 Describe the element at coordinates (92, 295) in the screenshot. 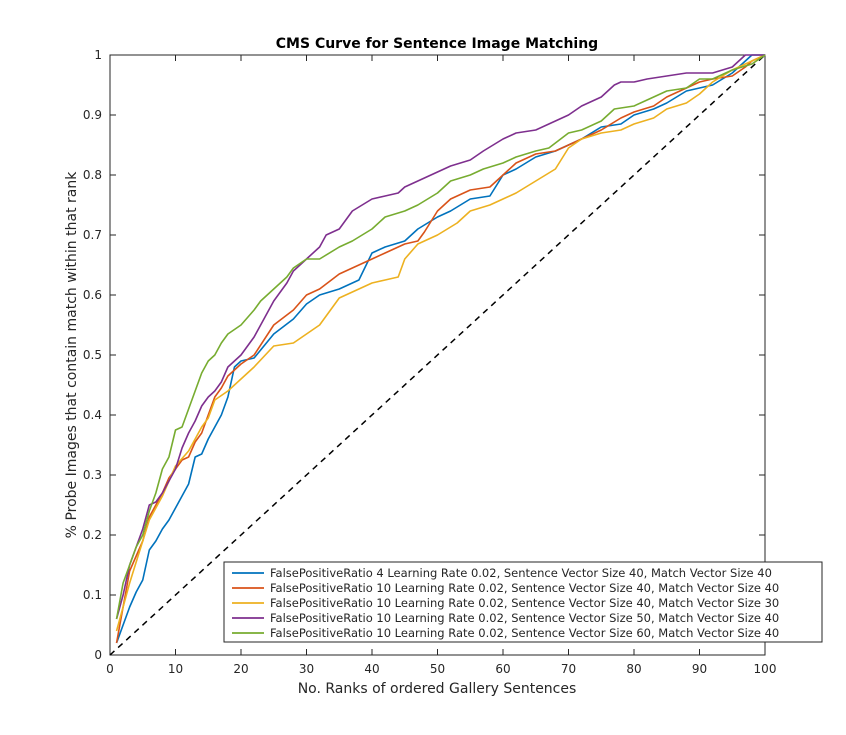

I see `y-tick-label: 0.6` at that location.